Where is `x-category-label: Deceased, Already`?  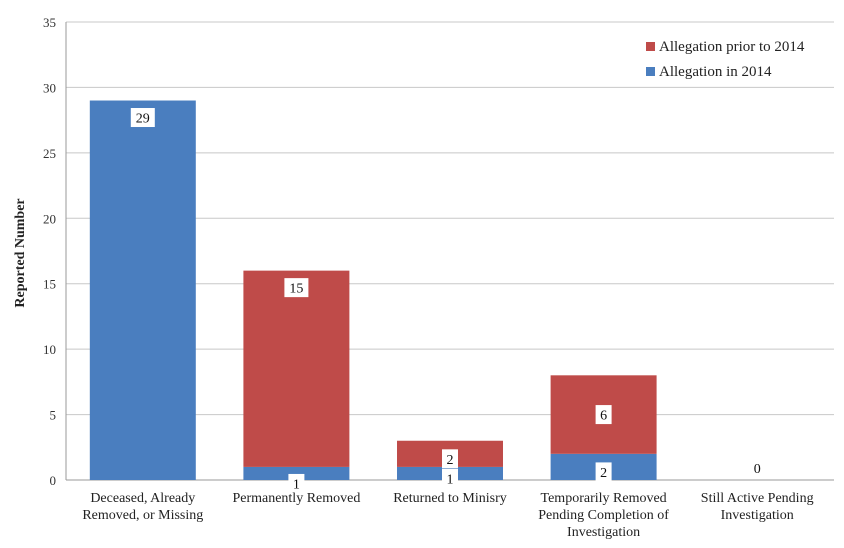
x-category-label: Deceased, Already is located at coordinates (142, 498).